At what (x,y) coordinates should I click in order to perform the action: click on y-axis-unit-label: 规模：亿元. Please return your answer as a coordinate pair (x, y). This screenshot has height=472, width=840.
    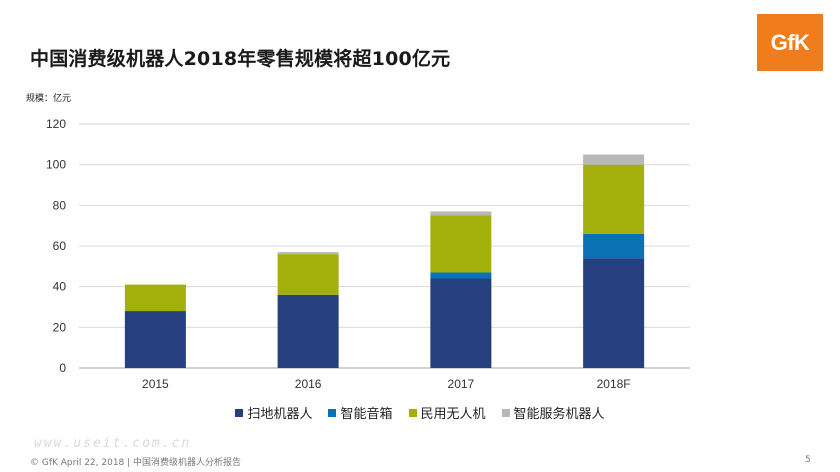
    Looking at the image, I should click on (49, 99).